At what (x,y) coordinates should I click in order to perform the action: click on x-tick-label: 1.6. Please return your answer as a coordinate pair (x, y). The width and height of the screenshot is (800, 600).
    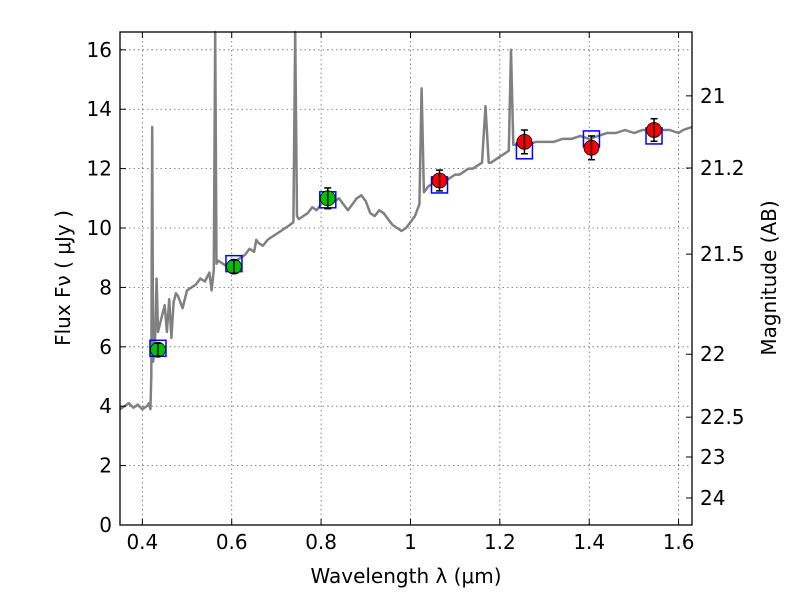
    Looking at the image, I should click on (679, 542).